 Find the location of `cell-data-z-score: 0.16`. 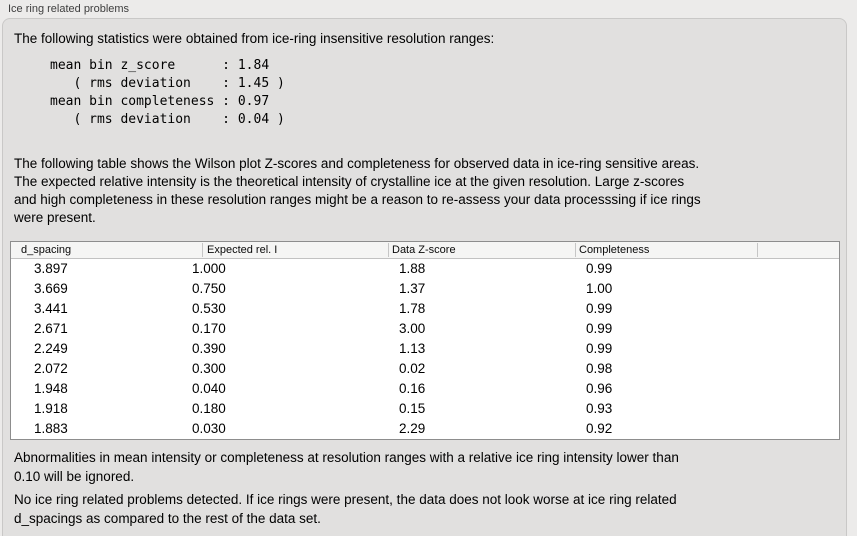

cell-data-z-score: 0.16 is located at coordinates (412, 388).